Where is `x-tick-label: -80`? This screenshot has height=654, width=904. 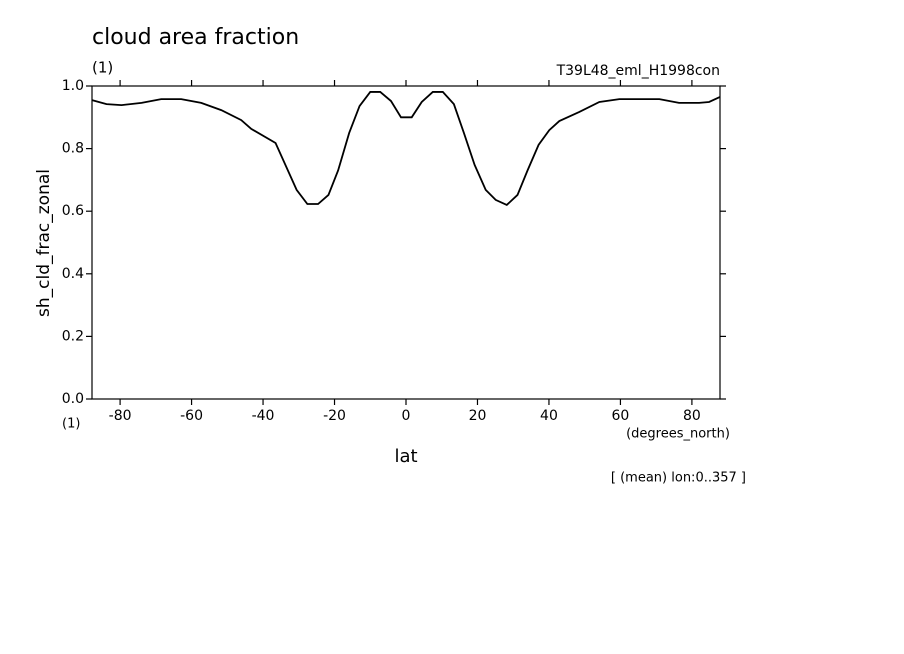 x-tick-label: -80 is located at coordinates (120, 416).